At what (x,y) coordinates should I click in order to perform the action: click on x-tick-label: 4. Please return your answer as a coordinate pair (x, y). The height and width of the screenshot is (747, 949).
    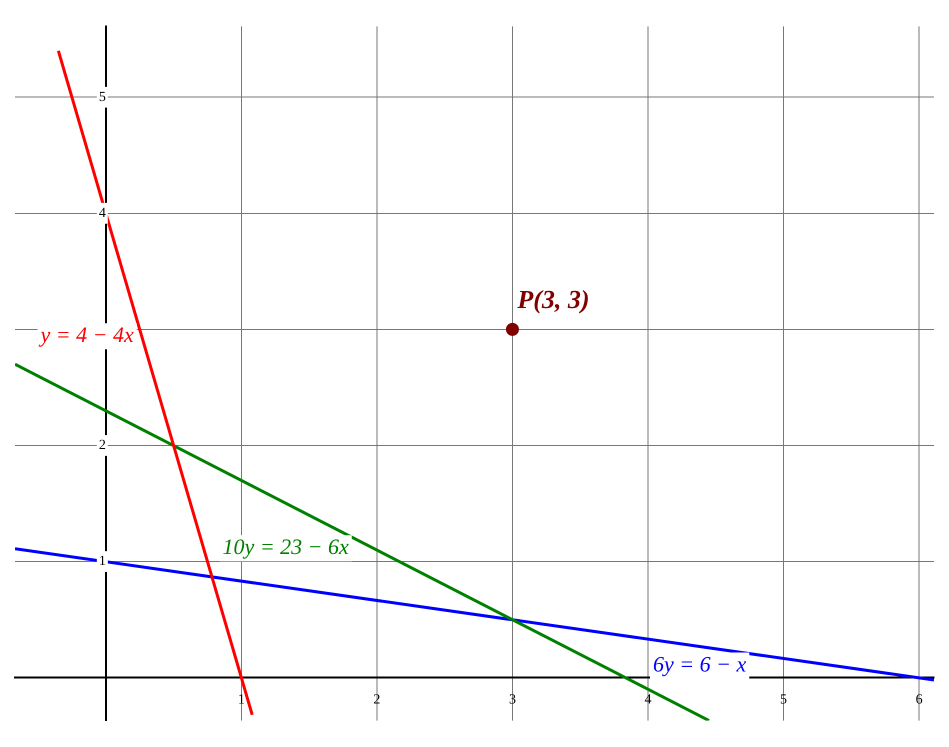
    Looking at the image, I should click on (648, 700).